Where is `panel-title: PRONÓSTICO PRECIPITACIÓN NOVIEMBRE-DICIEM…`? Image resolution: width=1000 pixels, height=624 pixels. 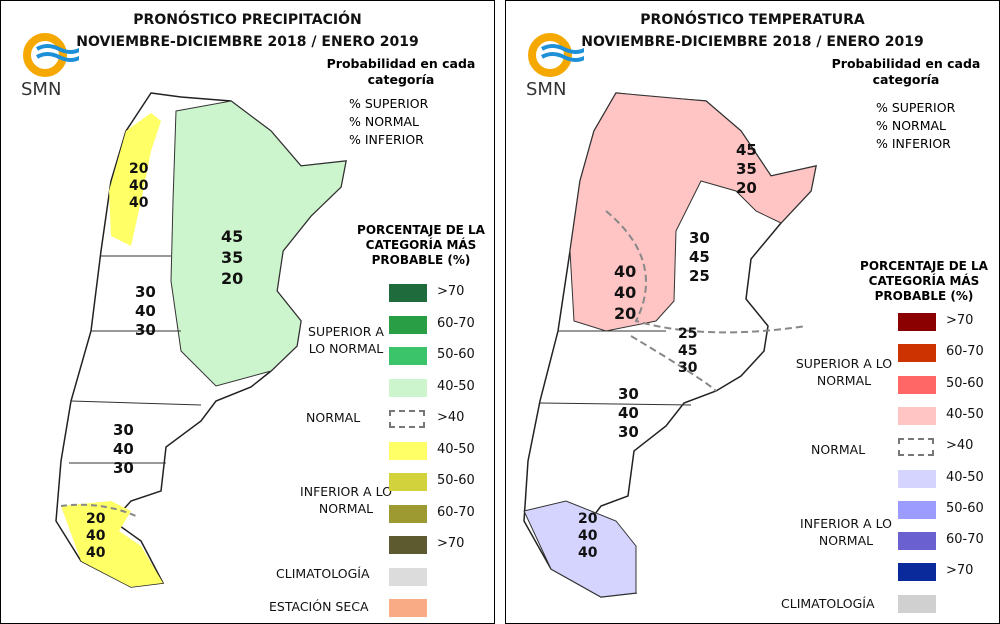 panel-title: PRONÓSTICO PRECIPITACIÓN NOVIEMBRE-DICIEM… is located at coordinates (247, 31).